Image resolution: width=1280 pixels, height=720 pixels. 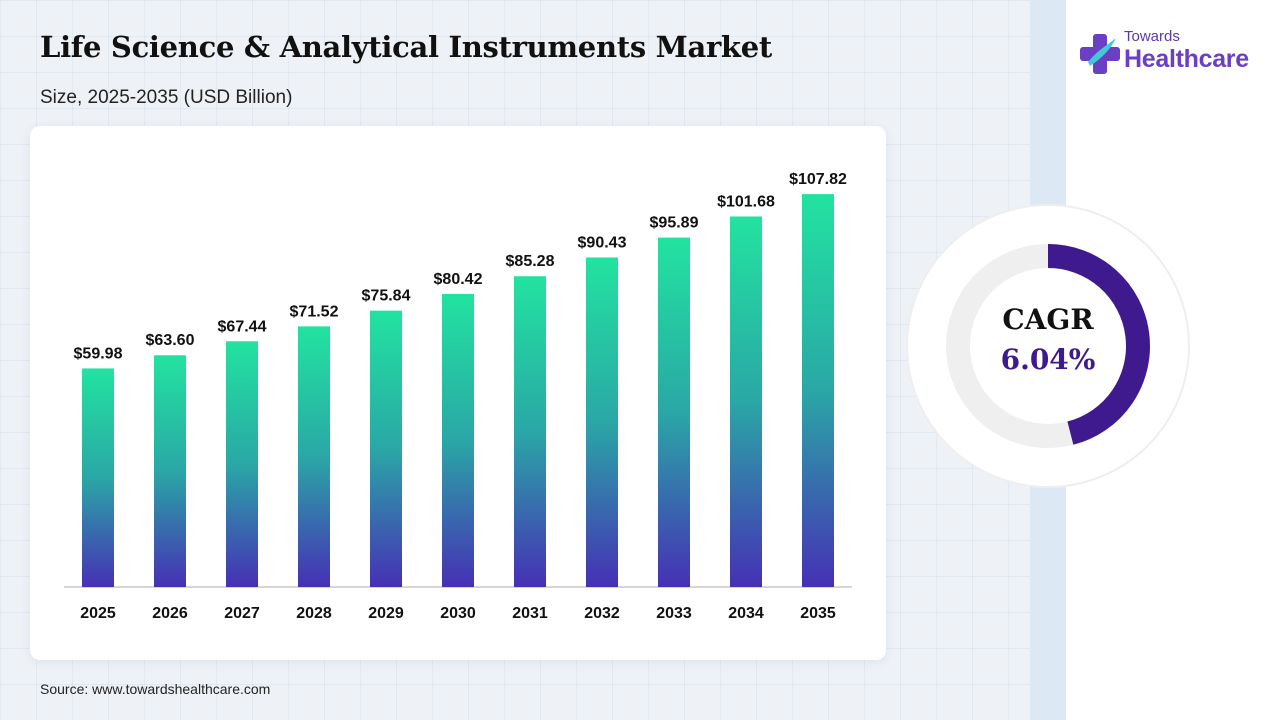 I want to click on chart-subtitle: Size, 2025-2035 (USD Billion), so click(x=166, y=97).